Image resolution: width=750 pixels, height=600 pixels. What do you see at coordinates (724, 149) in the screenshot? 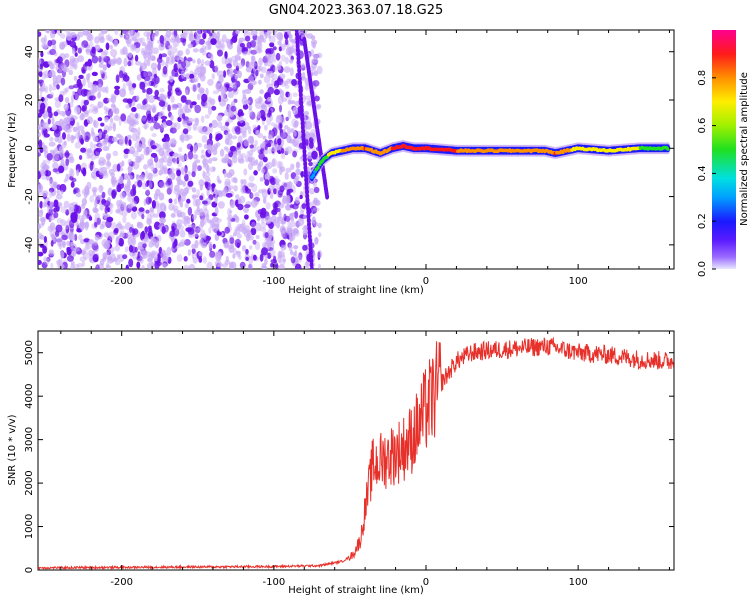
I see `colorbar` at bounding box center [724, 149].